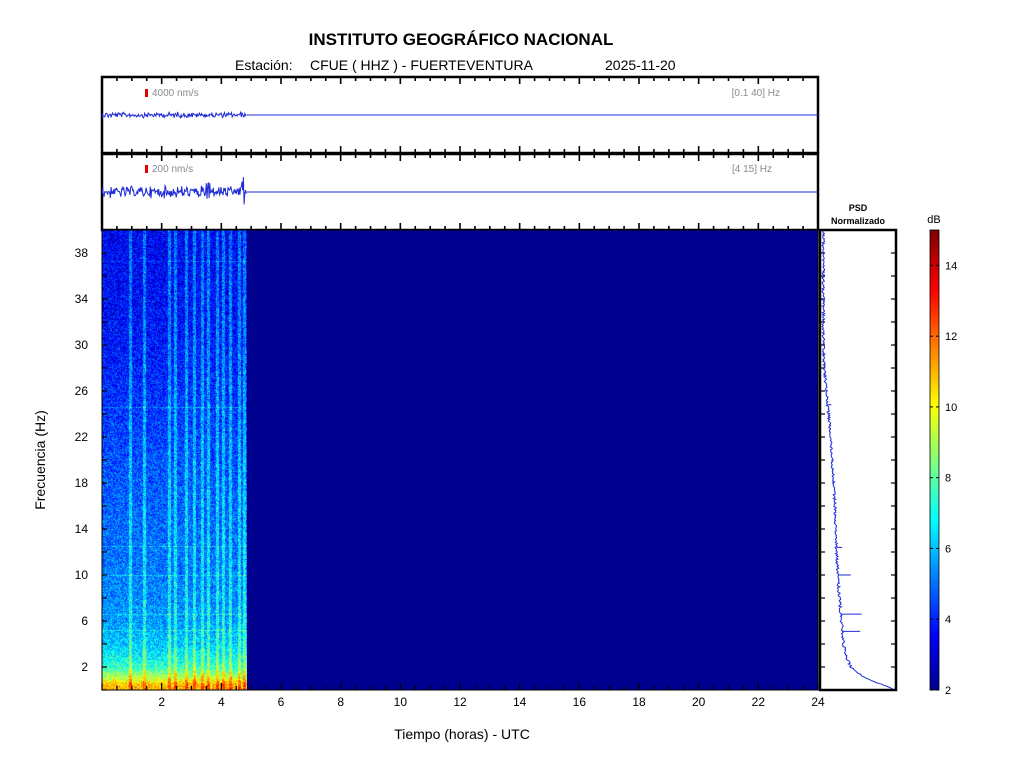 This screenshot has height=768, width=1024. What do you see at coordinates (948, 479) in the screenshot?
I see `colorbar-tick-label: 8` at bounding box center [948, 479].